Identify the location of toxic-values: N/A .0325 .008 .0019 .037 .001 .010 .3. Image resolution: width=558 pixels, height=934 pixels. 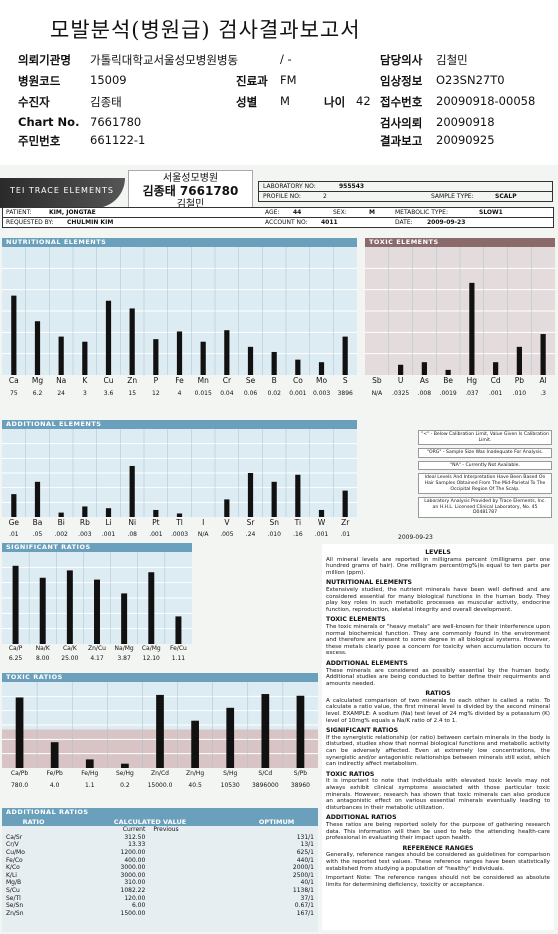
(460, 393).